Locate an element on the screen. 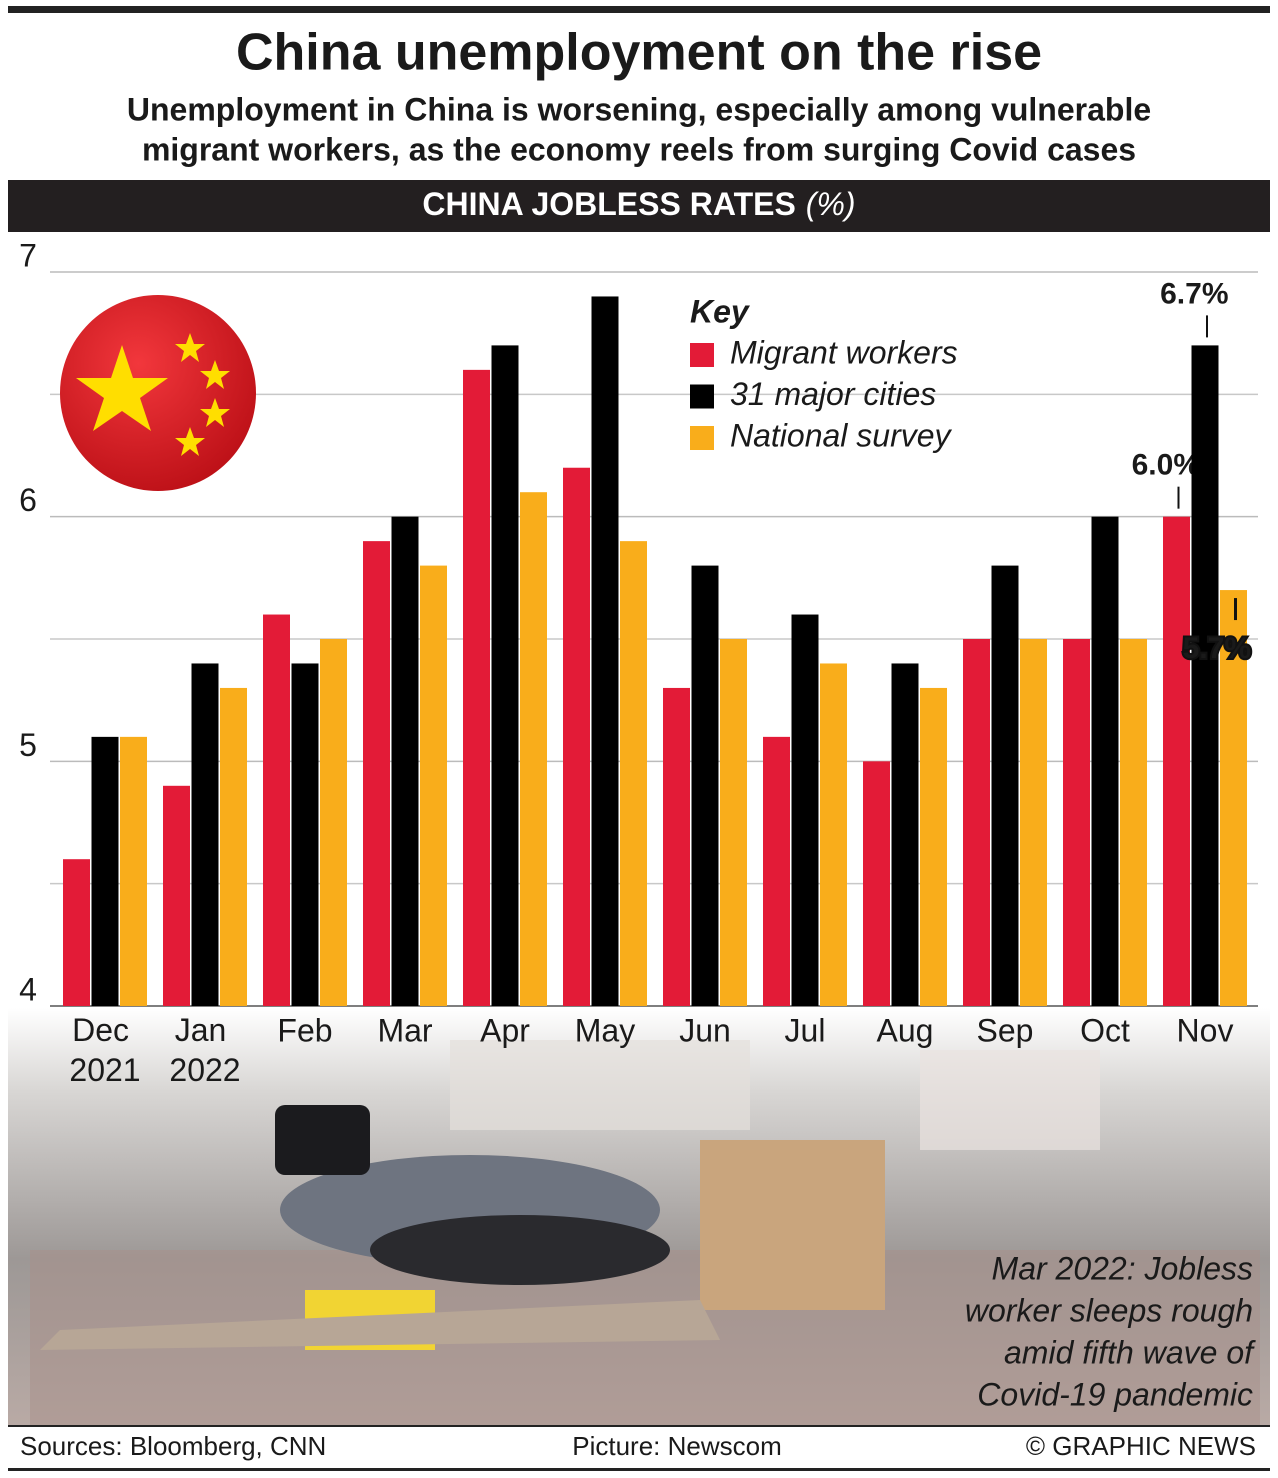 The image size is (1278, 1478). y-tick-label: 6 is located at coordinates (28, 500).